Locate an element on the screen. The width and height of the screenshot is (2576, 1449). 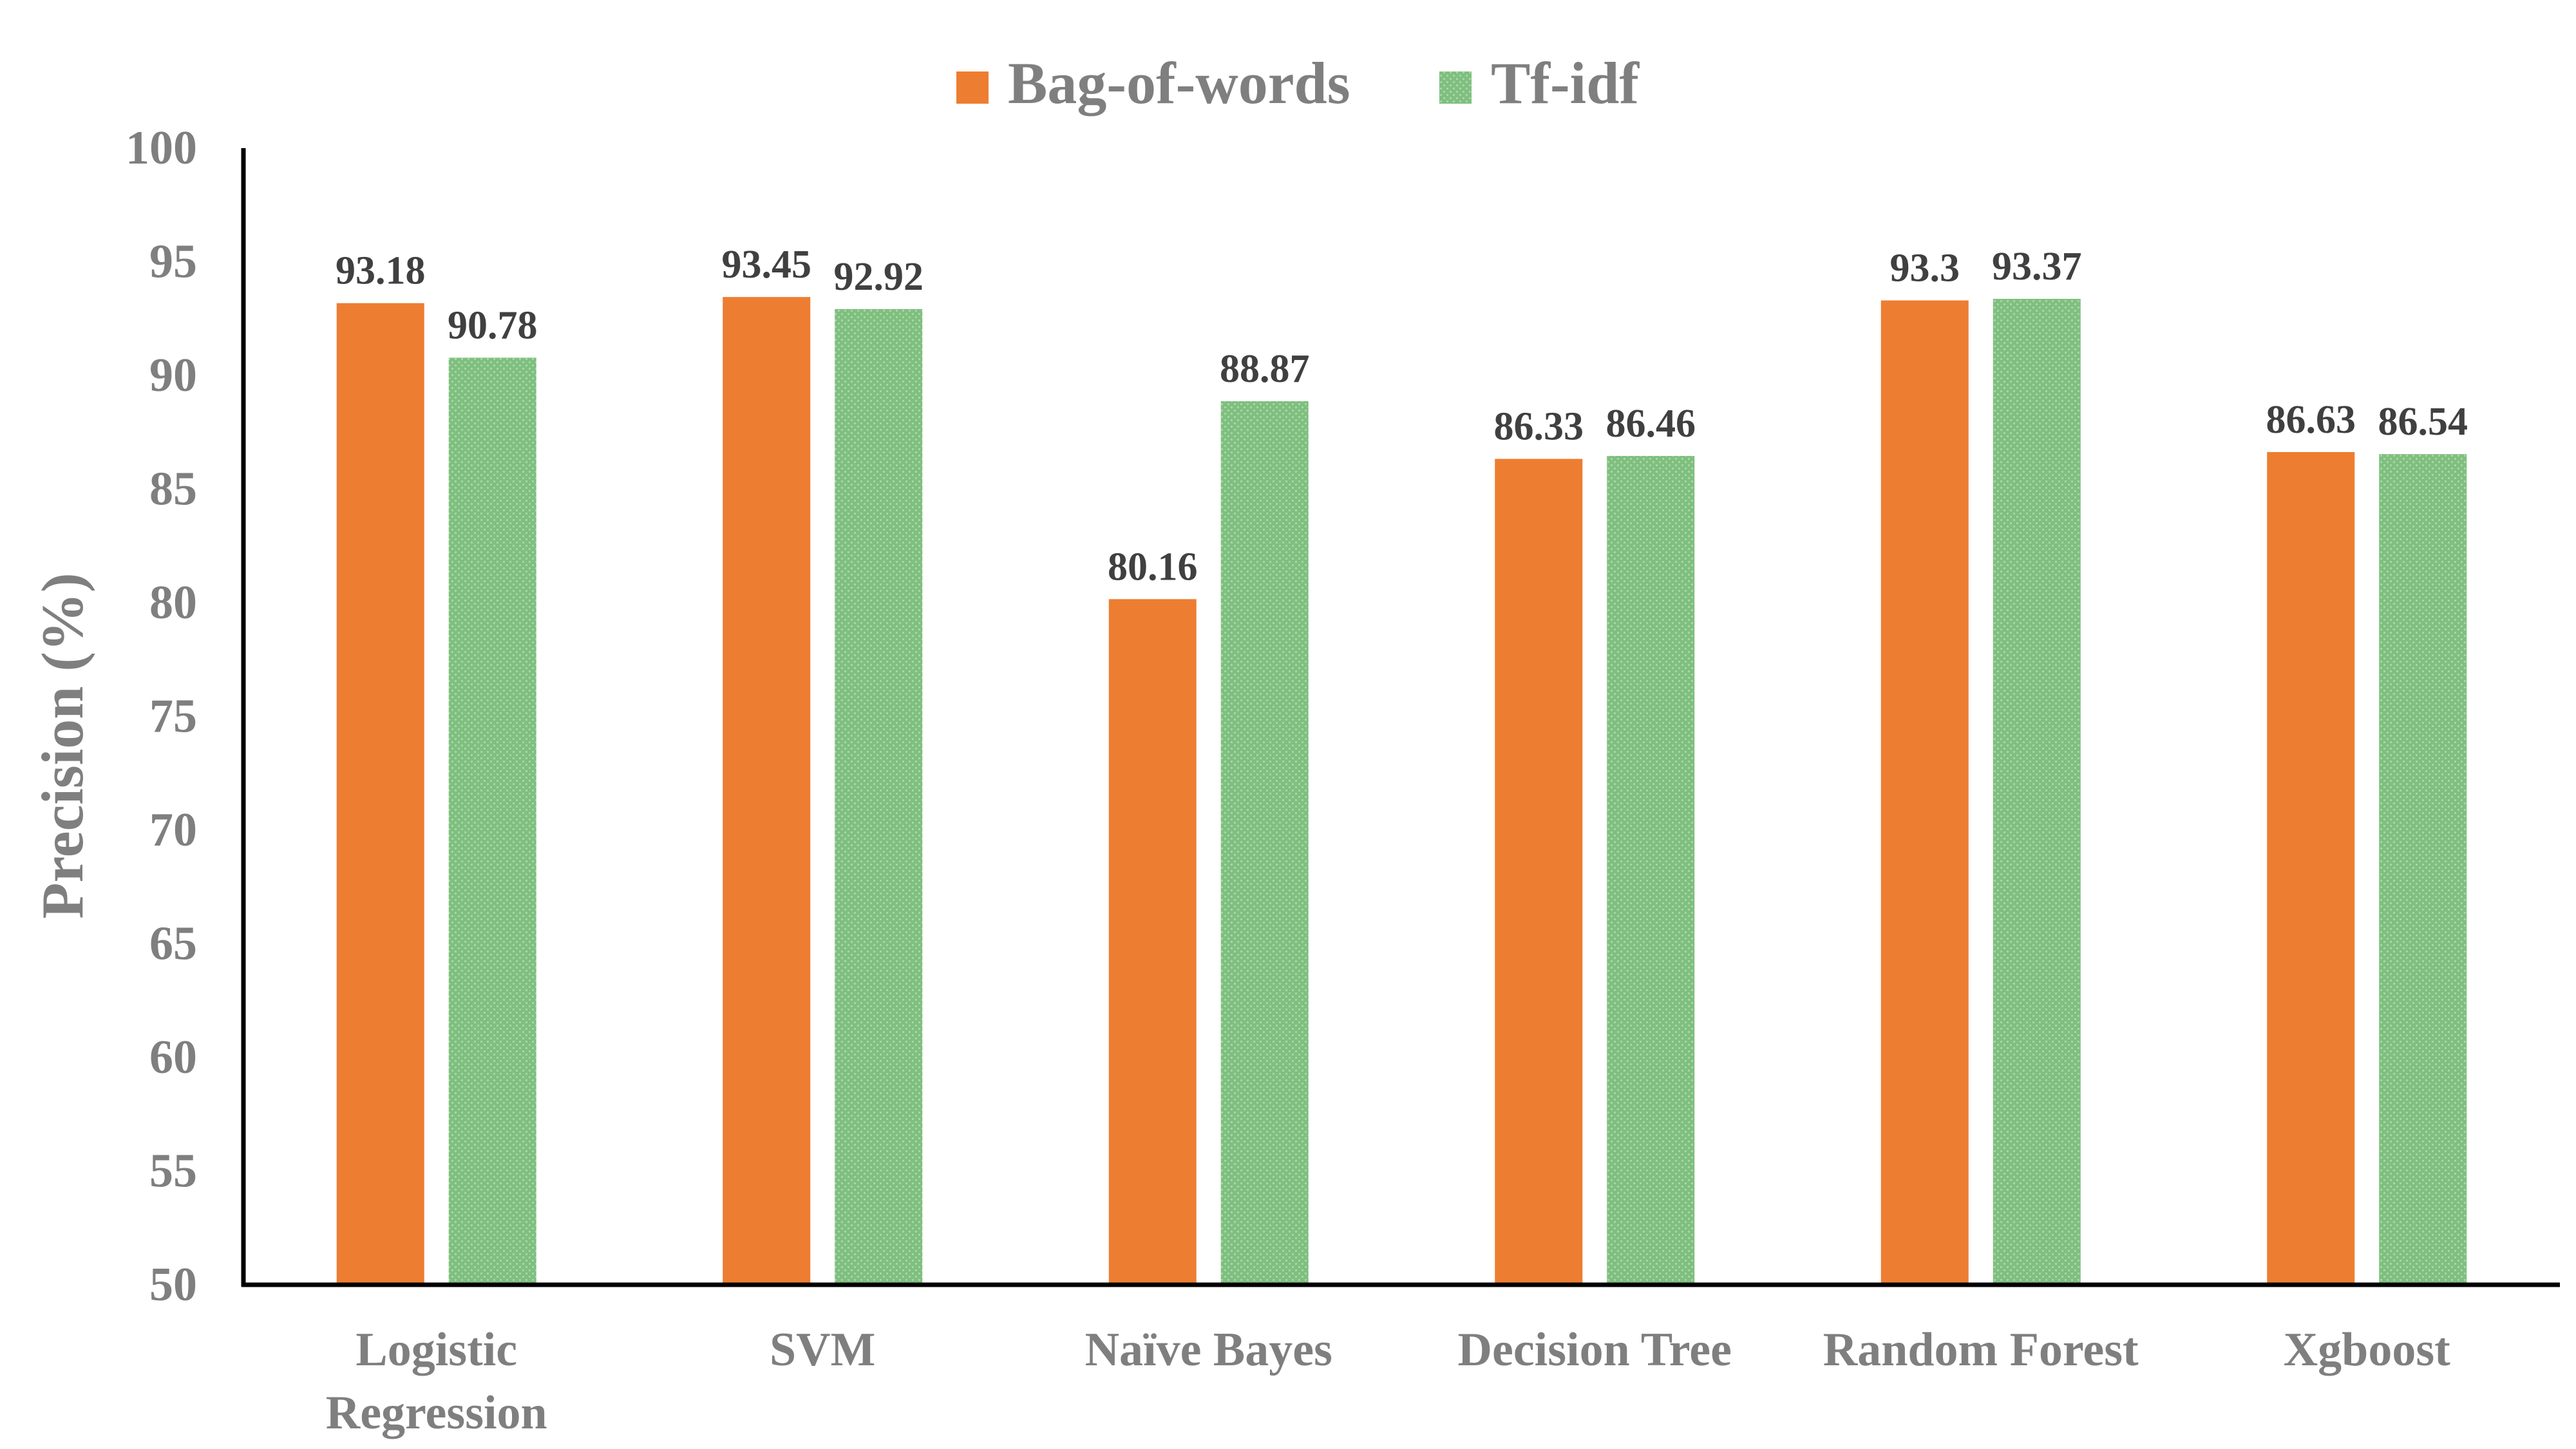
data-label: 86.46 is located at coordinates (1651, 424).